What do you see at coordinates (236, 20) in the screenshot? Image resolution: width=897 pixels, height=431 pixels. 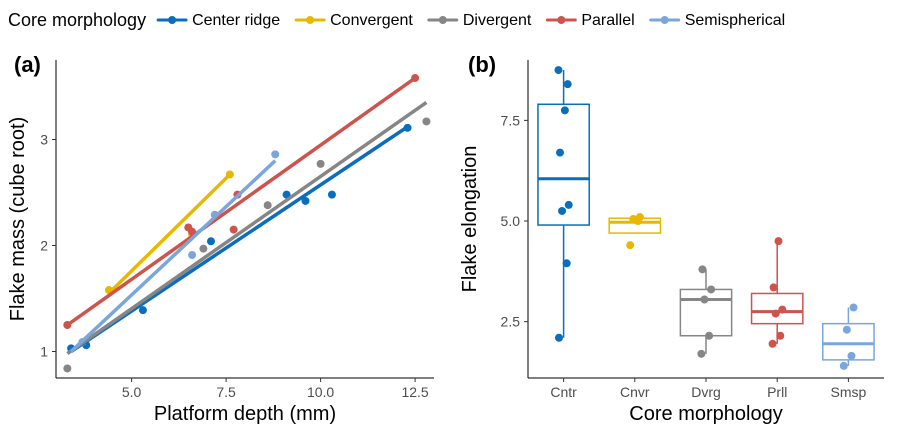 I see `legend-label-0: Center ridge` at bounding box center [236, 20].